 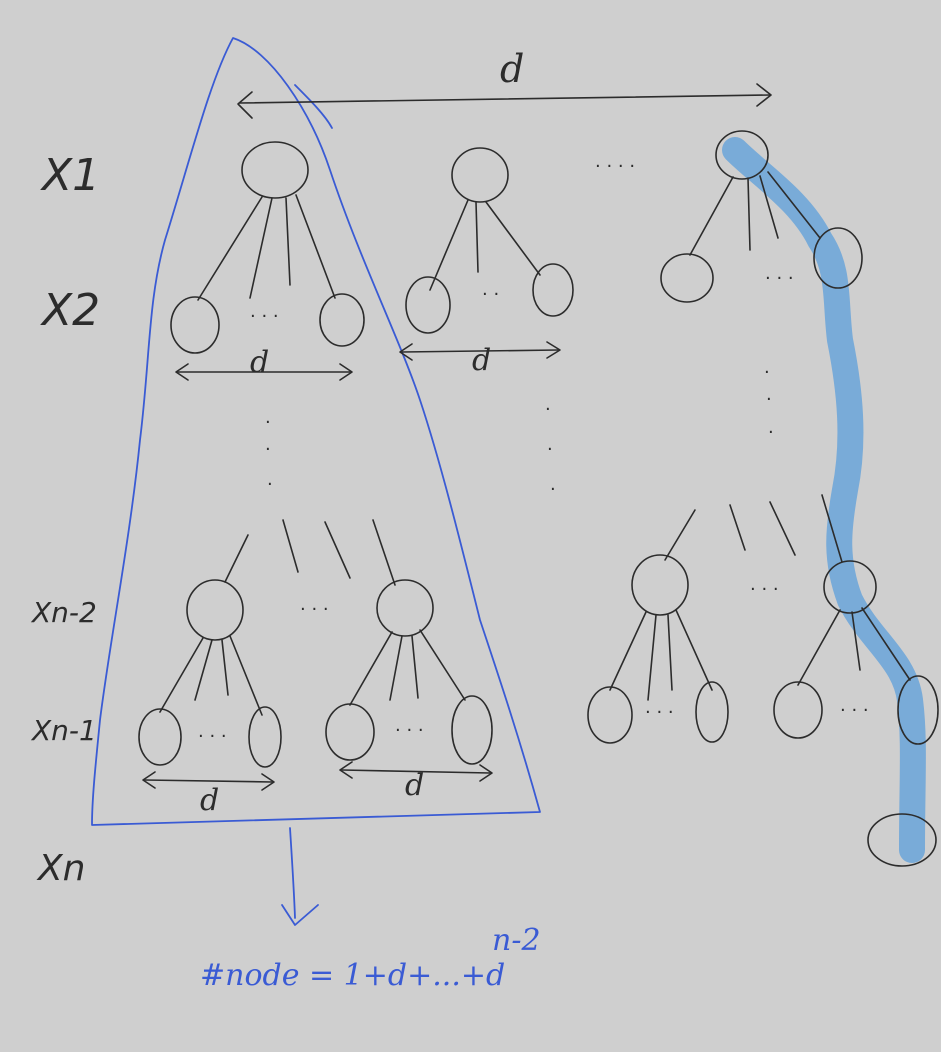 What do you see at coordinates (533, 540) in the screenshot?
I see `branch-strokes` at bounding box center [533, 540].